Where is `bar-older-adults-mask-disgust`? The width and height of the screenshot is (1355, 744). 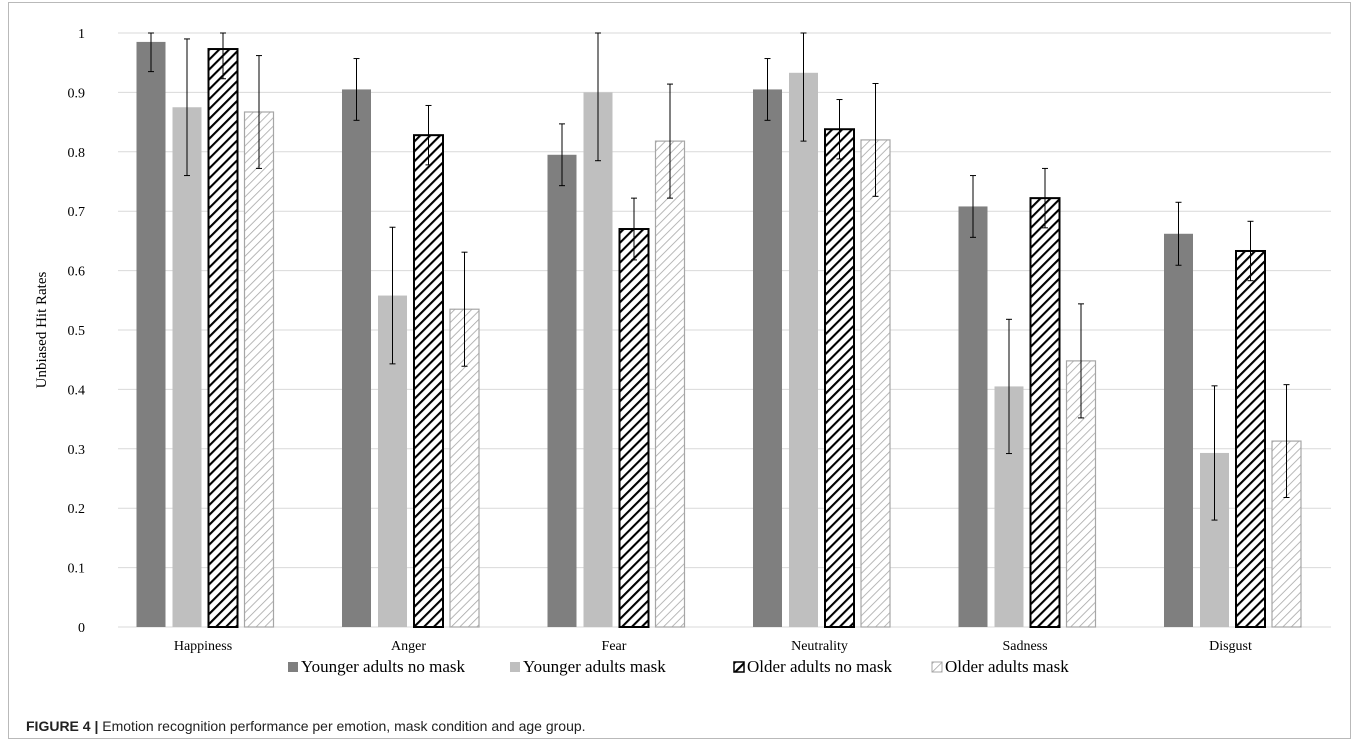
bar-older-adults-mask-disgust is located at coordinates (1286, 534).